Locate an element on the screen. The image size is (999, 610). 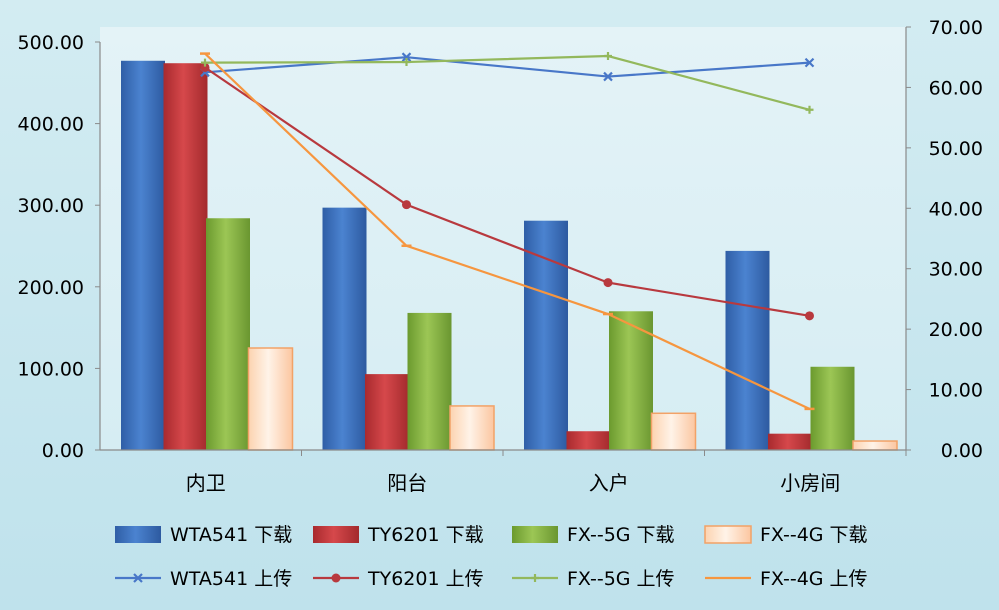
x-category-label-2: 阳台 is located at coordinates (407, 483).